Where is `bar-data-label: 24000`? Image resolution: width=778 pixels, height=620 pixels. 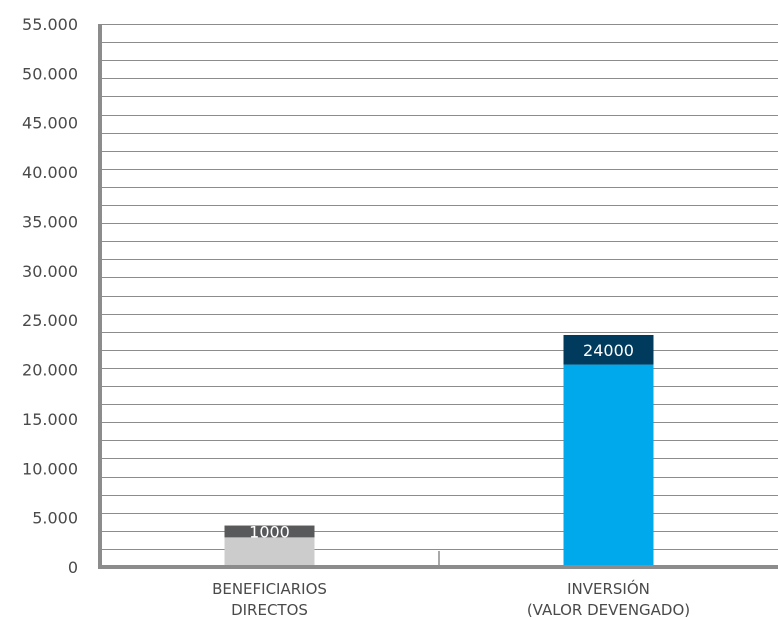
bar-data-label: 24000 is located at coordinates (608, 350).